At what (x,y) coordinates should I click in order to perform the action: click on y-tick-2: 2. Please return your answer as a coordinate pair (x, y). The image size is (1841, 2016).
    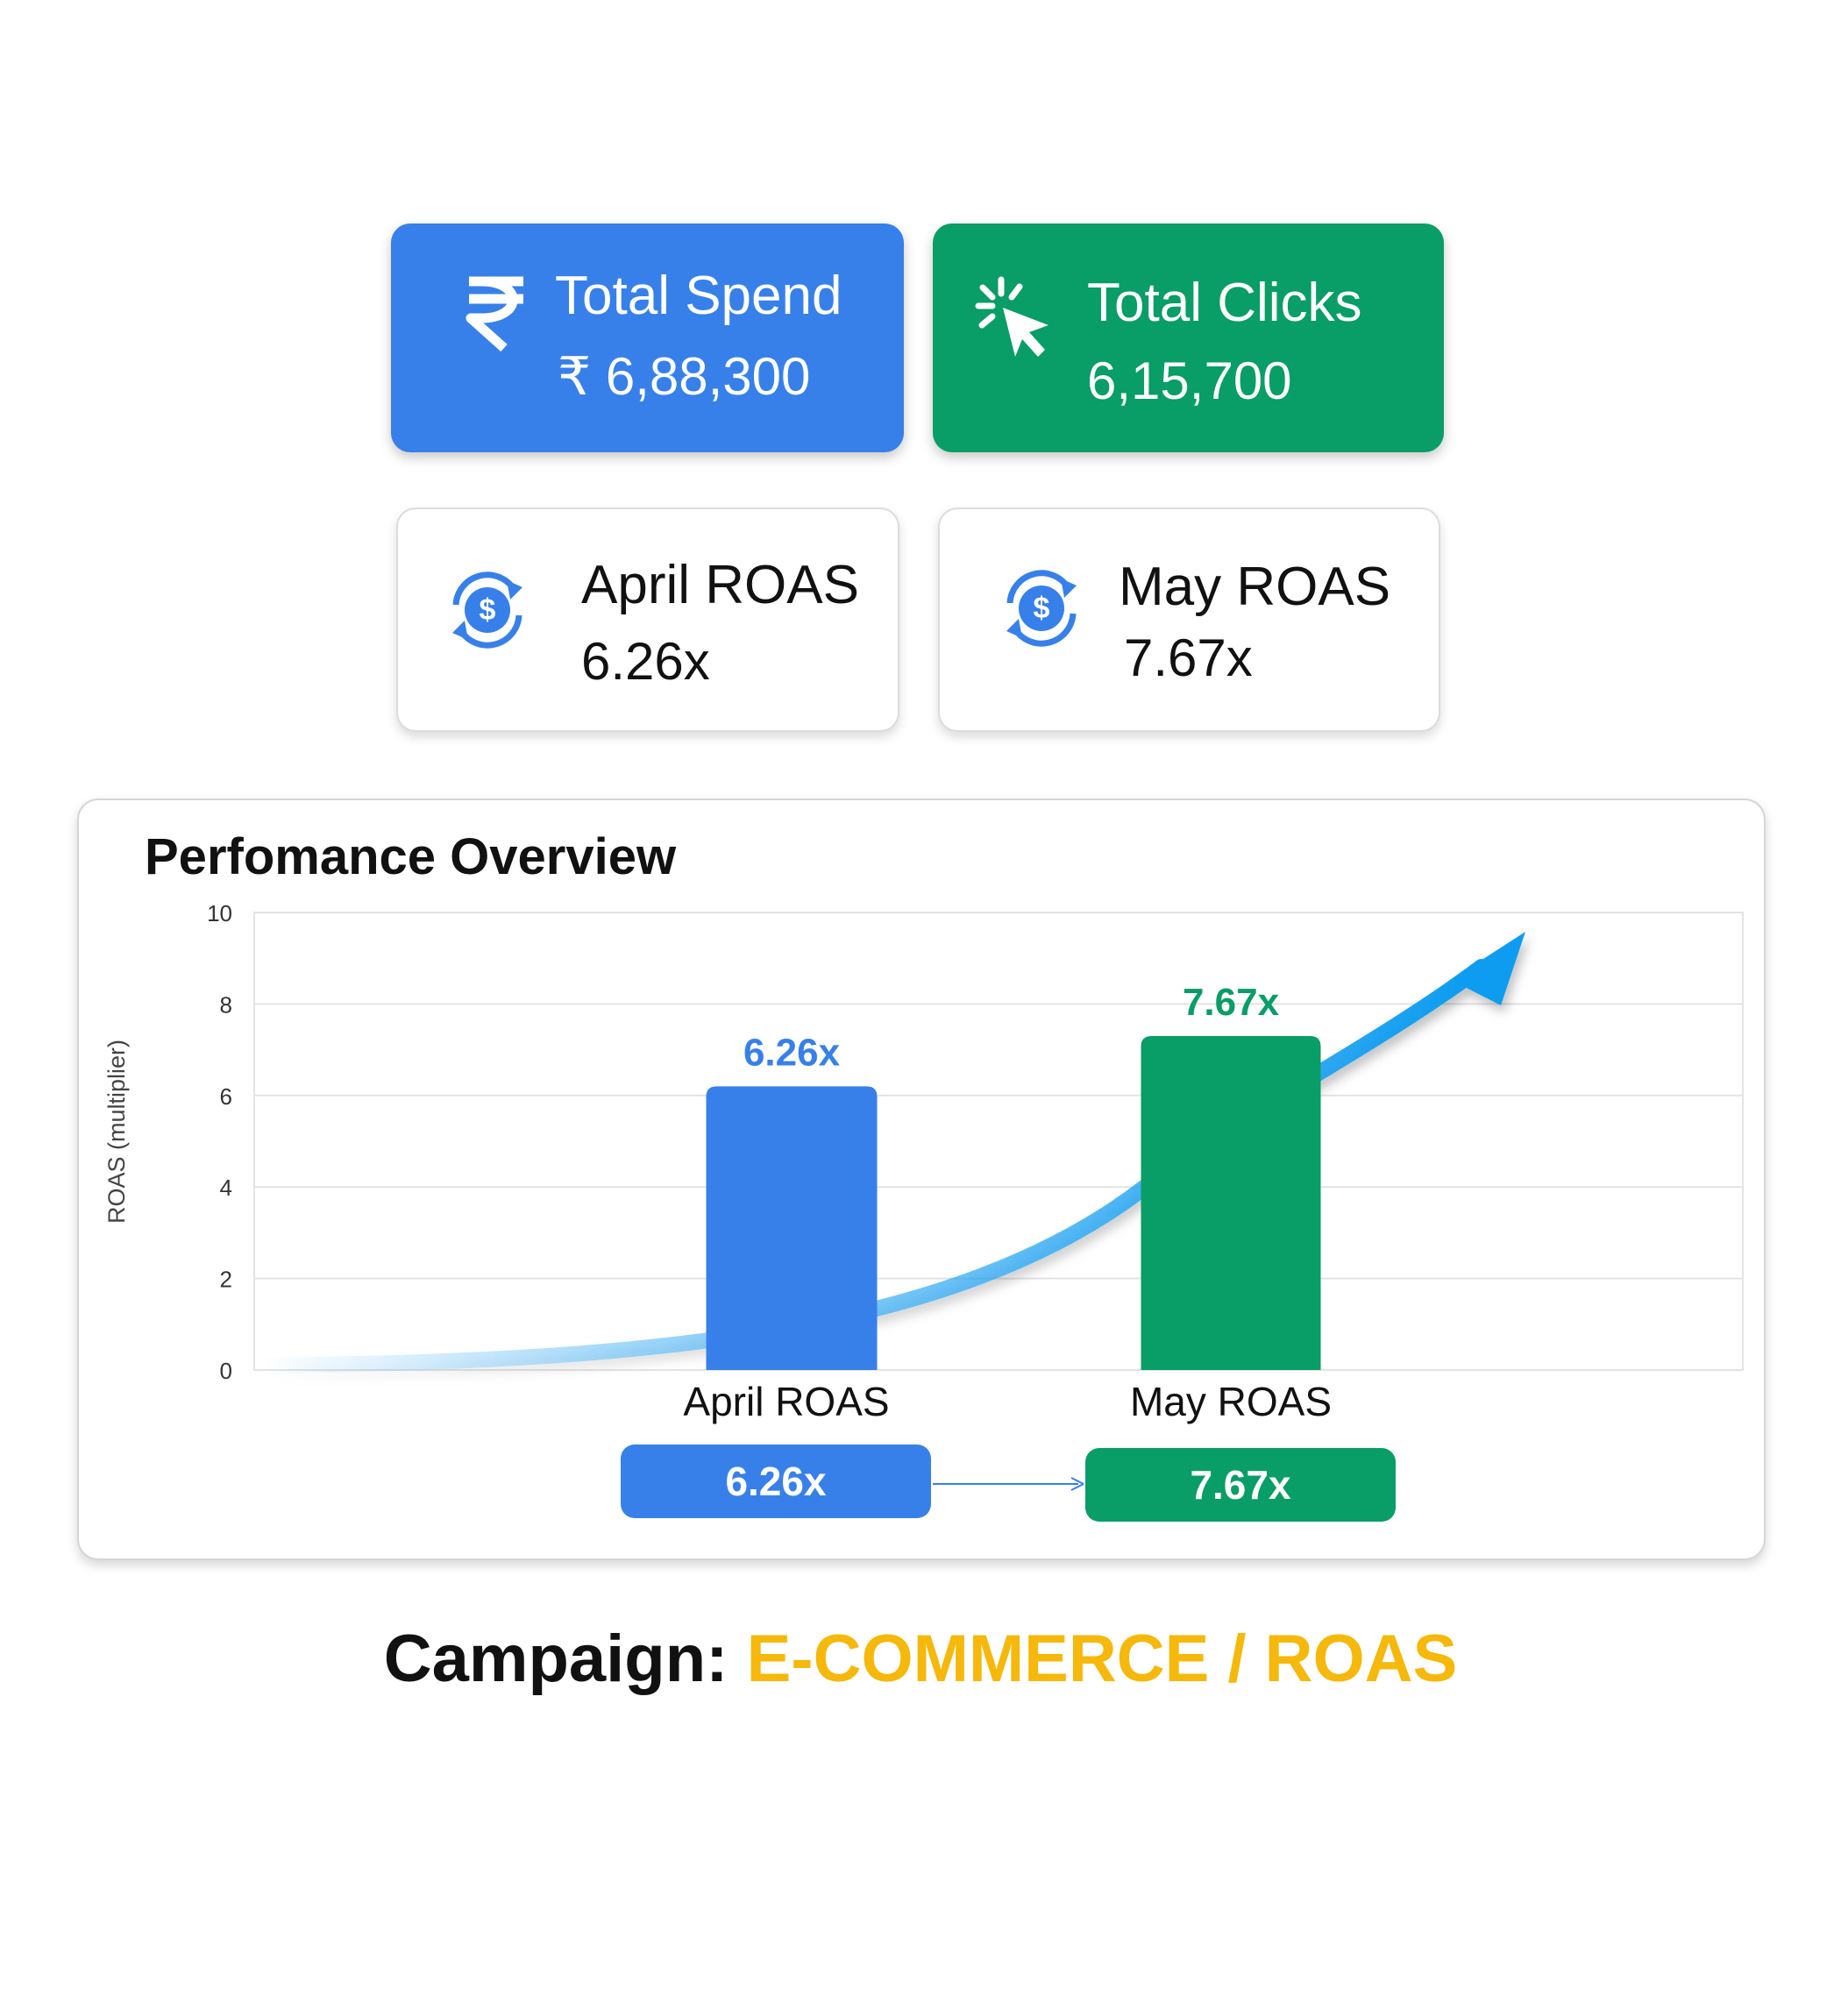
    Looking at the image, I should click on (226, 1280).